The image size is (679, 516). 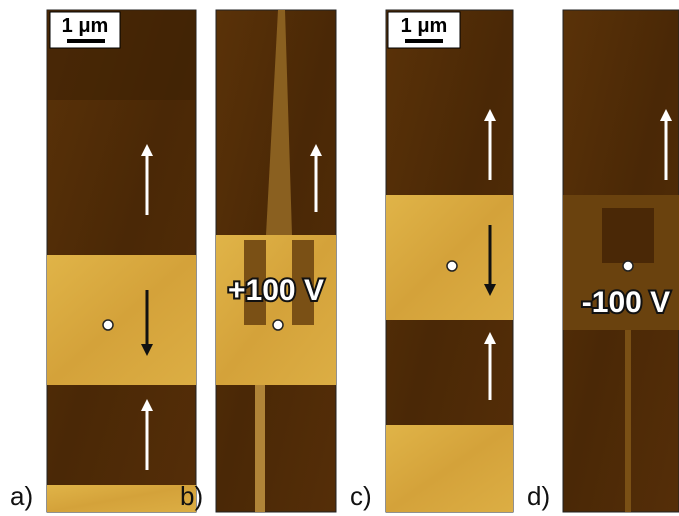 What do you see at coordinates (361, 496) in the screenshot?
I see `panel-label: c)` at bounding box center [361, 496].